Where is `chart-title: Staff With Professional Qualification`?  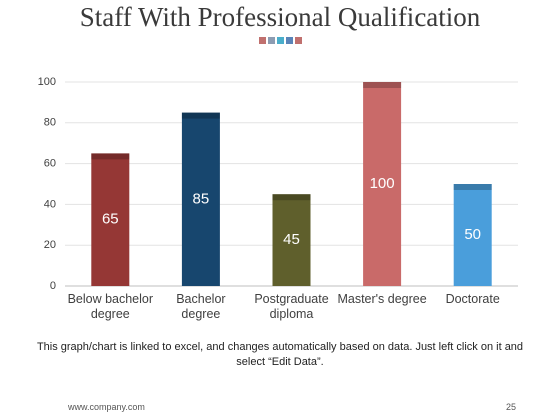 chart-title: Staff With Professional Qualification is located at coordinates (280, 17).